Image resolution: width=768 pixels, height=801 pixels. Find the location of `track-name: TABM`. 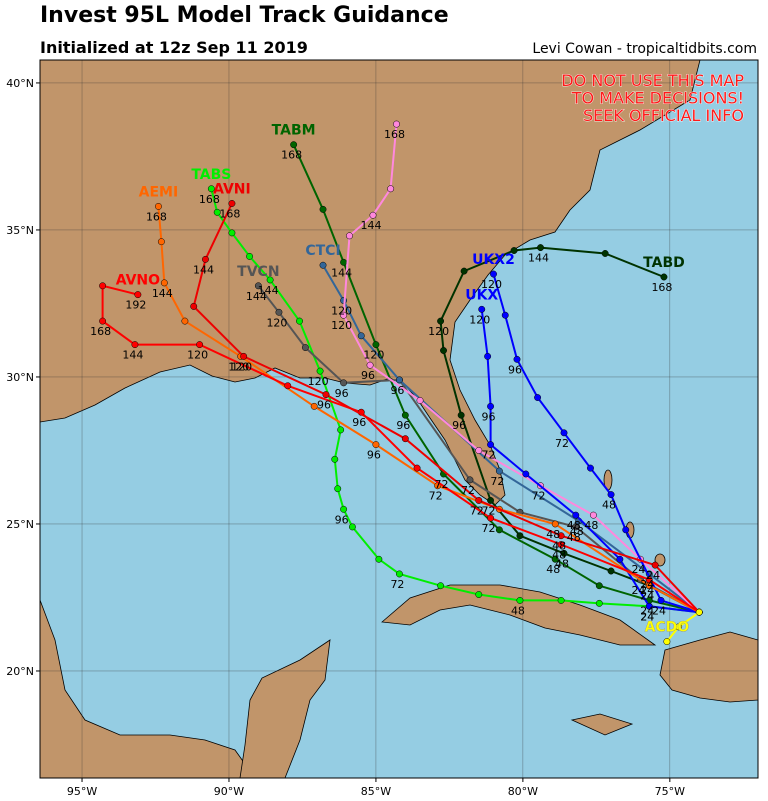

track-name: TABM is located at coordinates (294, 131).